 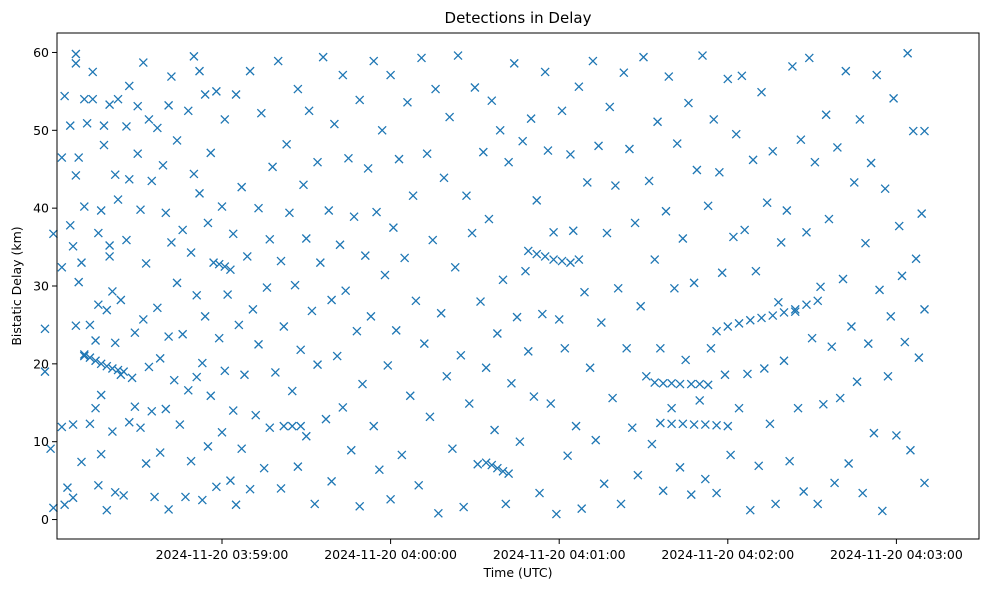 What do you see at coordinates (896, 554) in the screenshot?
I see `x-tick-label: 2024-11-20 04:03:00` at bounding box center [896, 554].